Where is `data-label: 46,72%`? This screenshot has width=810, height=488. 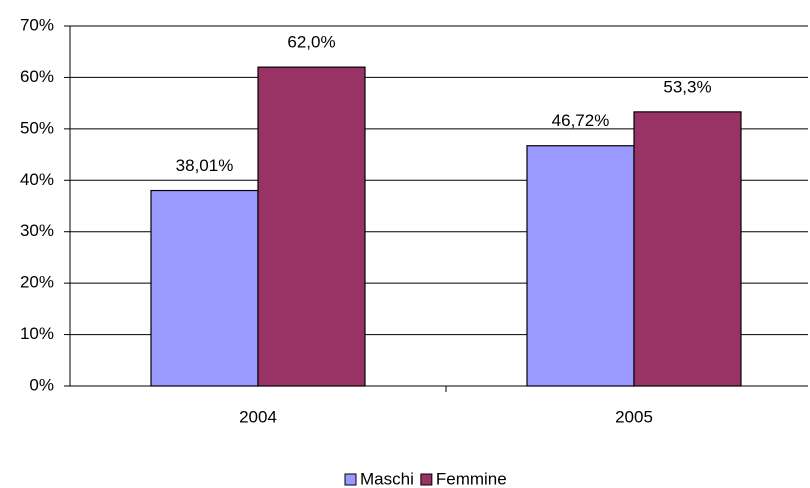
data-label: 46,72% is located at coordinates (581, 120).